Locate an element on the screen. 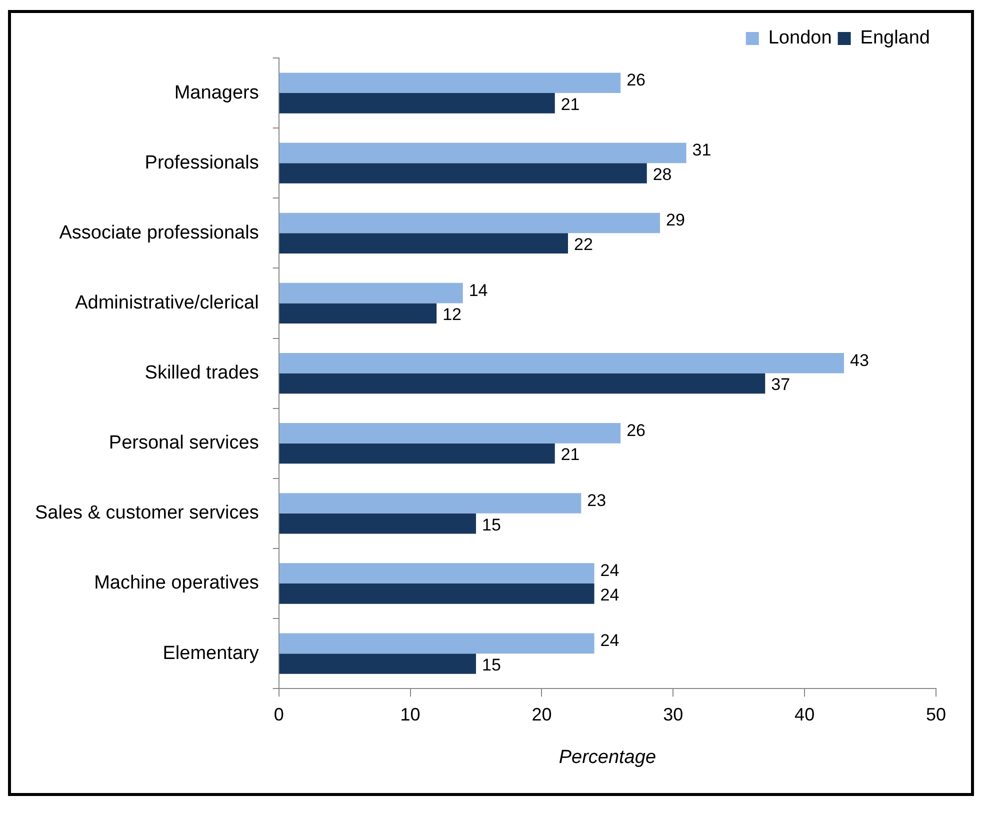  data-label: 37 is located at coordinates (780, 384).